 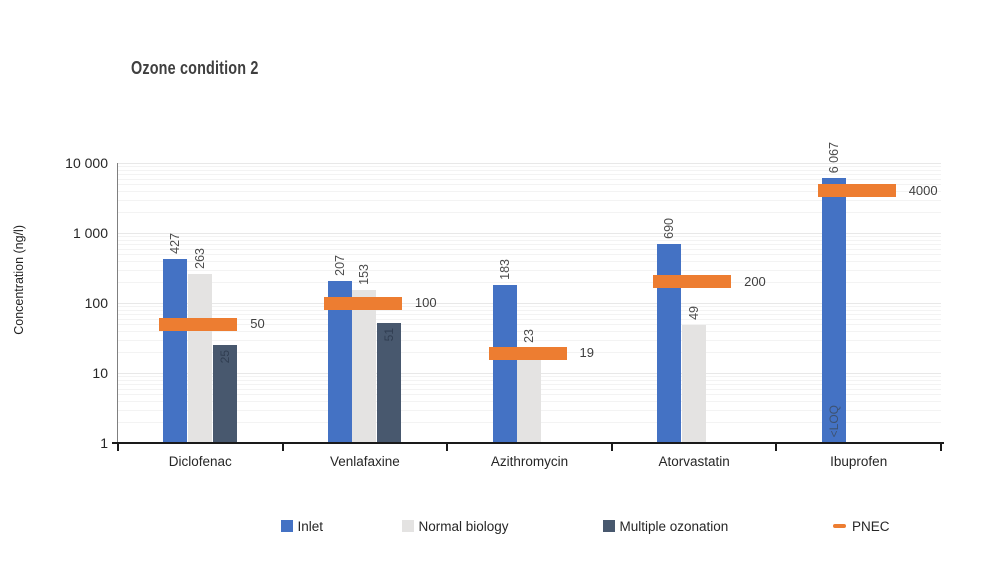 I want to click on pnec-value-label: 200, so click(x=755, y=281).